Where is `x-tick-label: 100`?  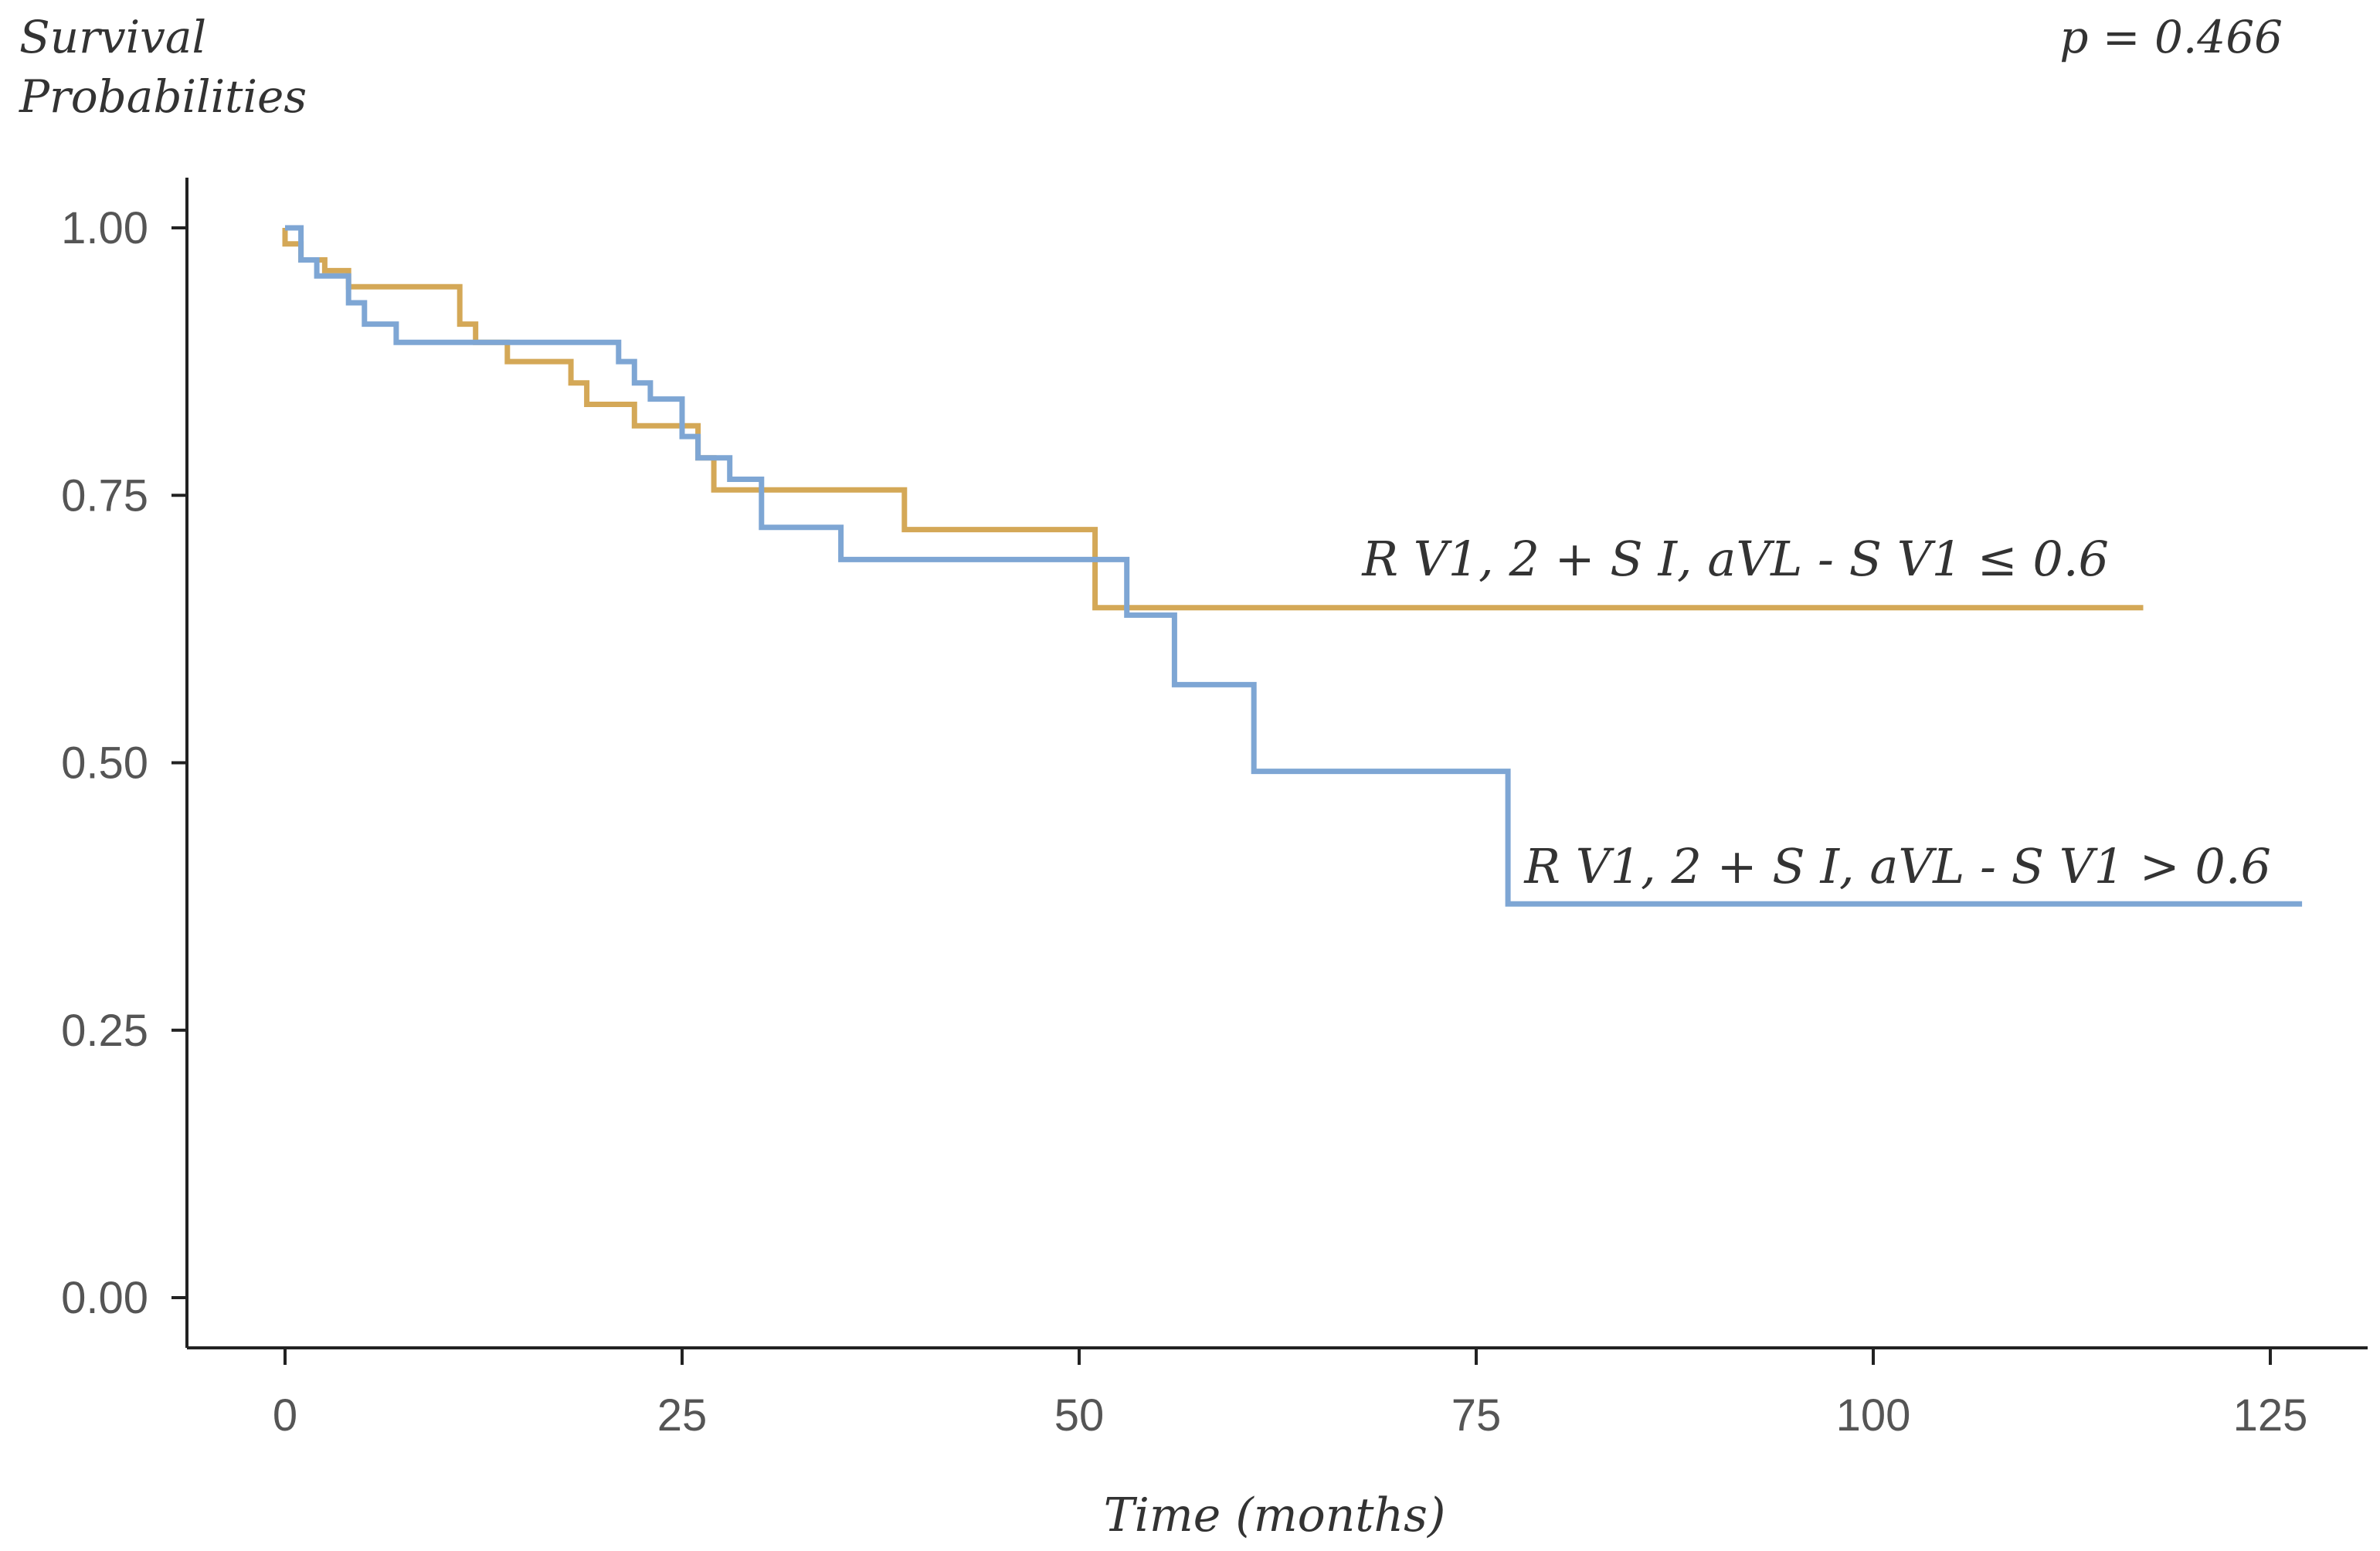 x-tick-label: 100 is located at coordinates (1873, 1415).